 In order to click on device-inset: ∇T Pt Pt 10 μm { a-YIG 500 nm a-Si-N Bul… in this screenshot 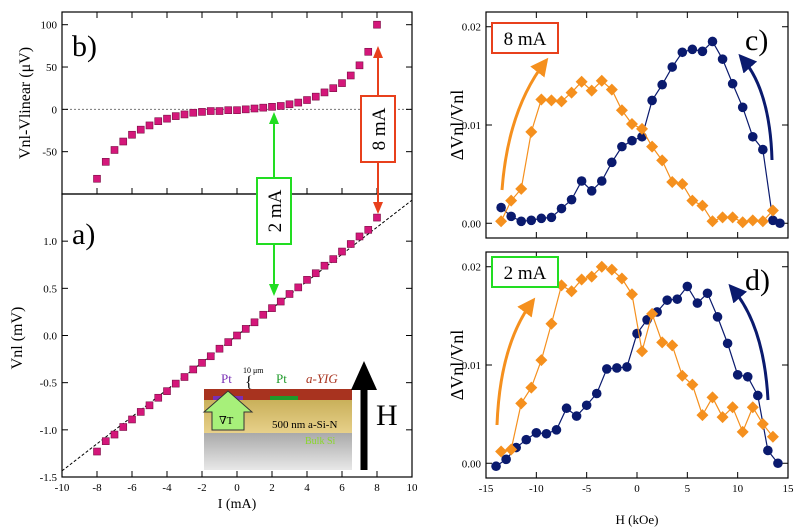, I will do `click(277, 418)`.